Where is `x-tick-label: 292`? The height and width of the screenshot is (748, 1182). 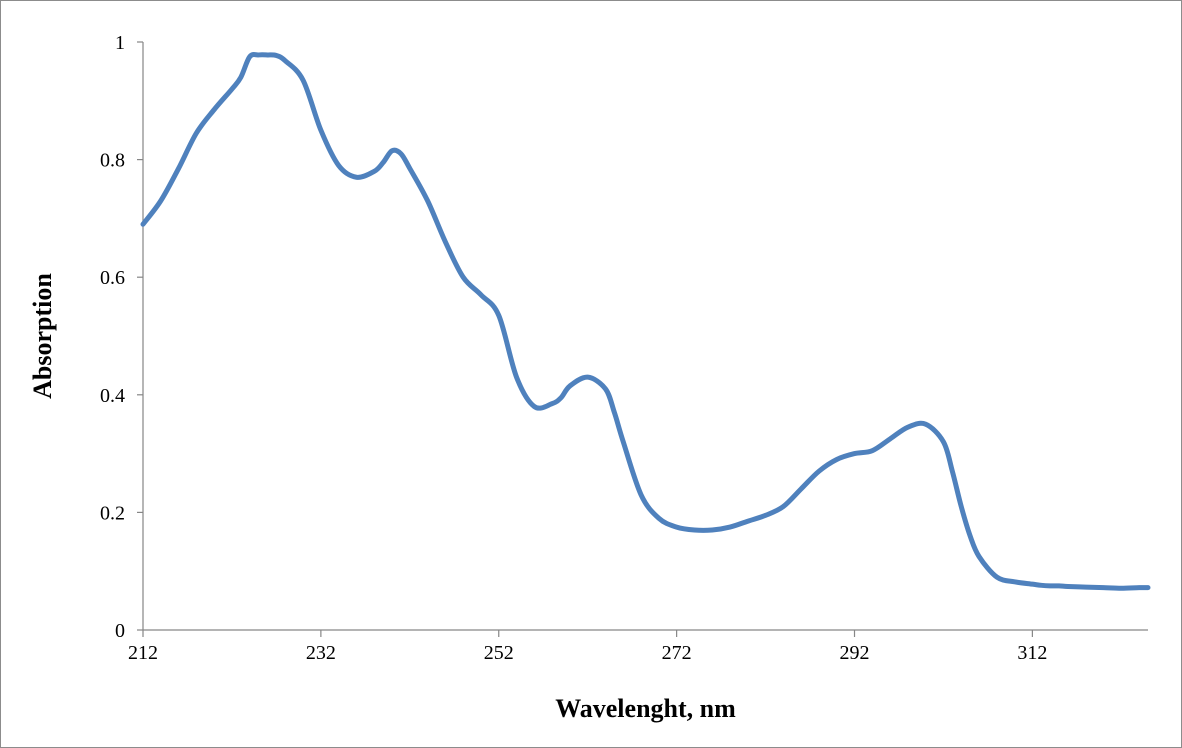 x-tick-label: 292 is located at coordinates (855, 653).